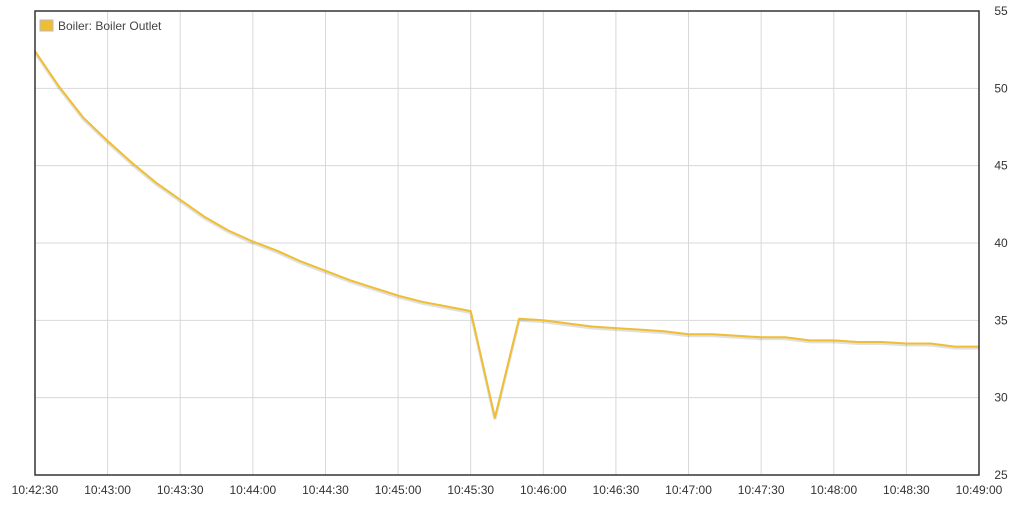  Describe the element at coordinates (1001, 166) in the screenshot. I see `y-tick-label: 45` at that location.